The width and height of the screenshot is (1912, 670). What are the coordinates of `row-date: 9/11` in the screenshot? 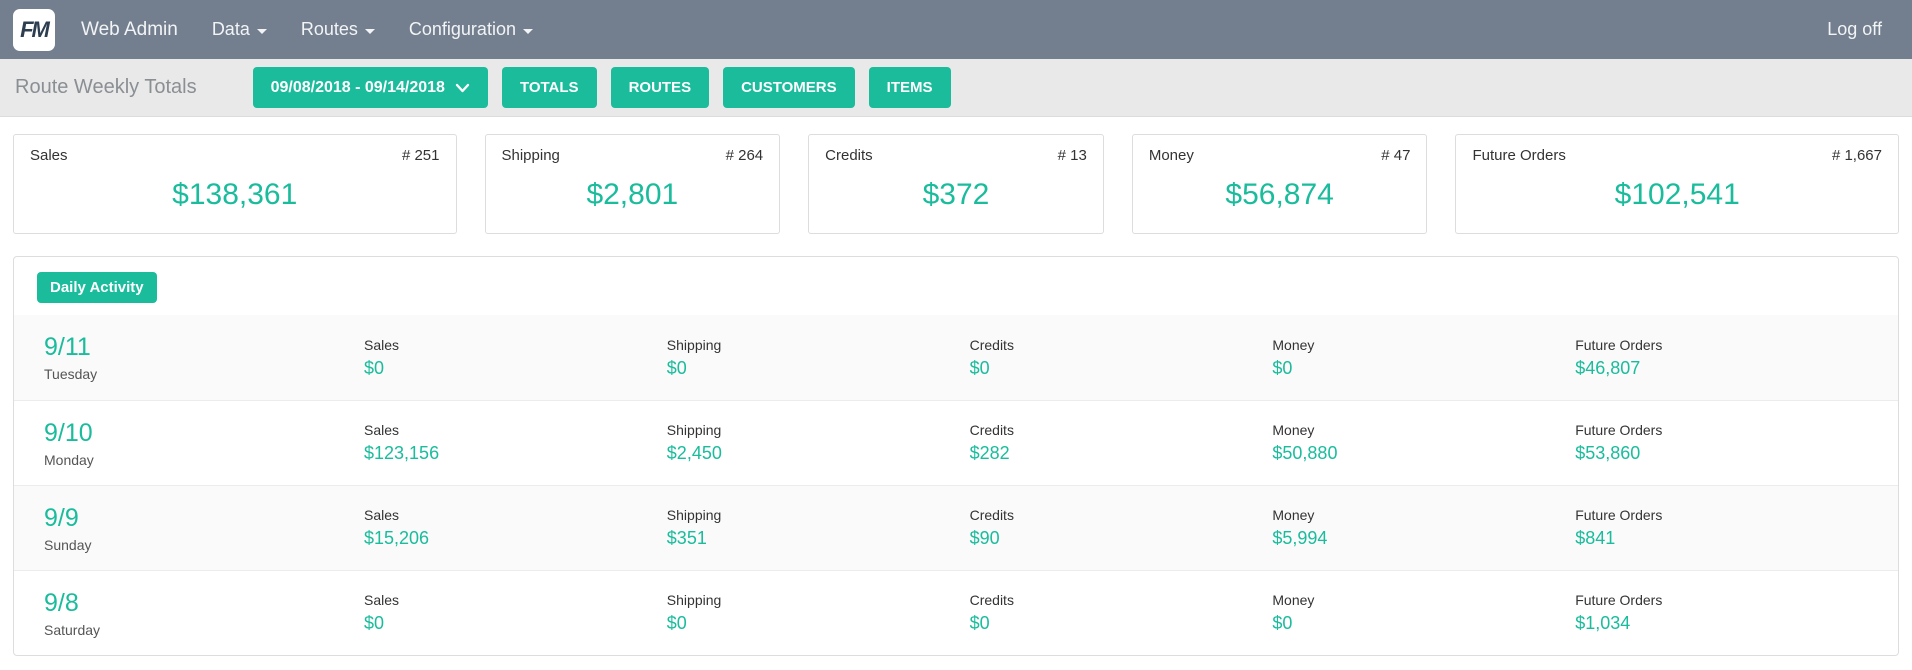 It's located at (67, 347).